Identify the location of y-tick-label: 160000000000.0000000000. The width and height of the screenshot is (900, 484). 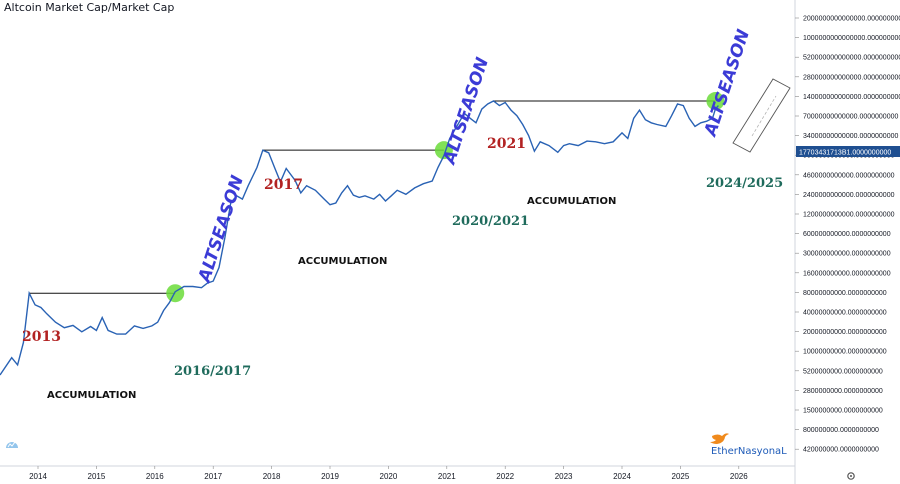
(847, 273).